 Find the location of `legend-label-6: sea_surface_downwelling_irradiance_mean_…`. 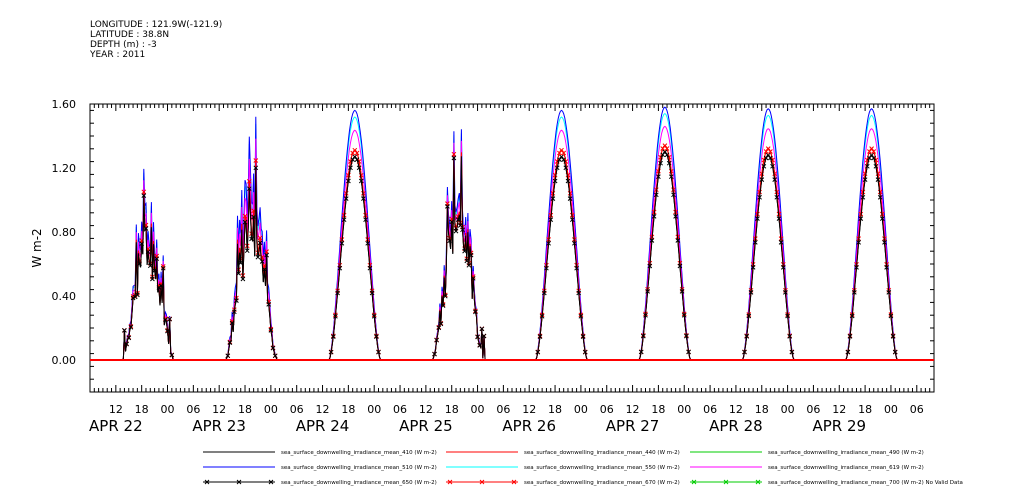

legend-label-6: sea_surface_downwelling_irradiance_mean_… is located at coordinates (359, 483).